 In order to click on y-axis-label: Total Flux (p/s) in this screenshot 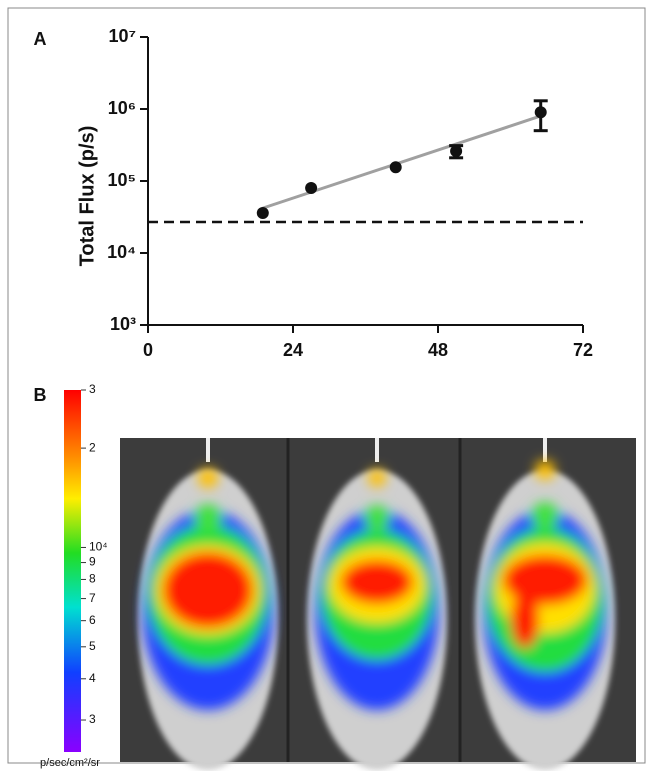, I will do `click(87, 196)`.